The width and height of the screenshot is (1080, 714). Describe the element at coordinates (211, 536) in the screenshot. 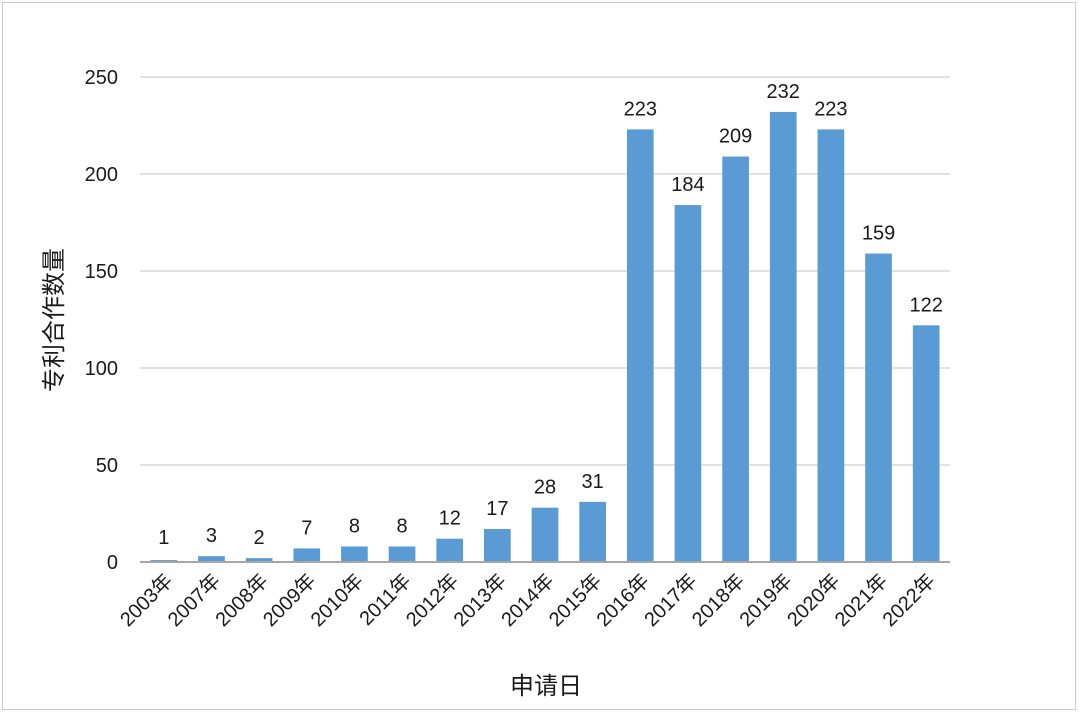

I see `data-label: 3` at that location.